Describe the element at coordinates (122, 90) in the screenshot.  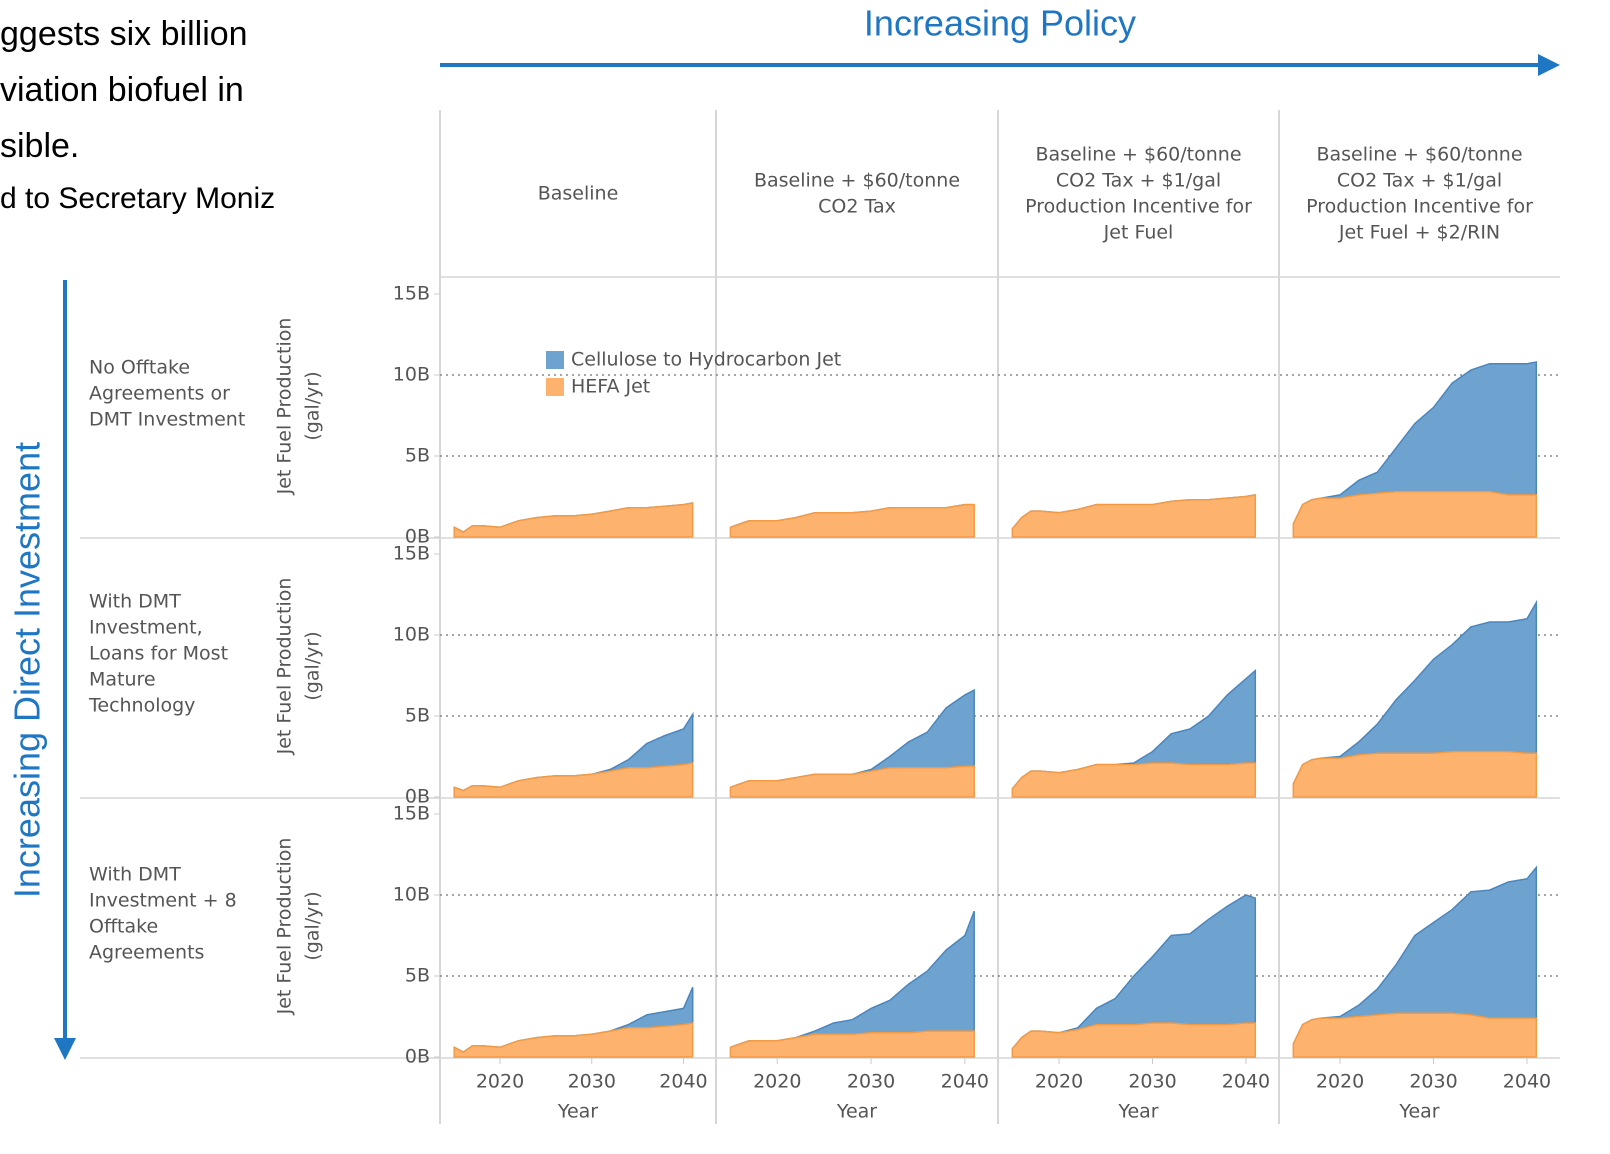
I see `intro-line: viation biofuel in` at that location.